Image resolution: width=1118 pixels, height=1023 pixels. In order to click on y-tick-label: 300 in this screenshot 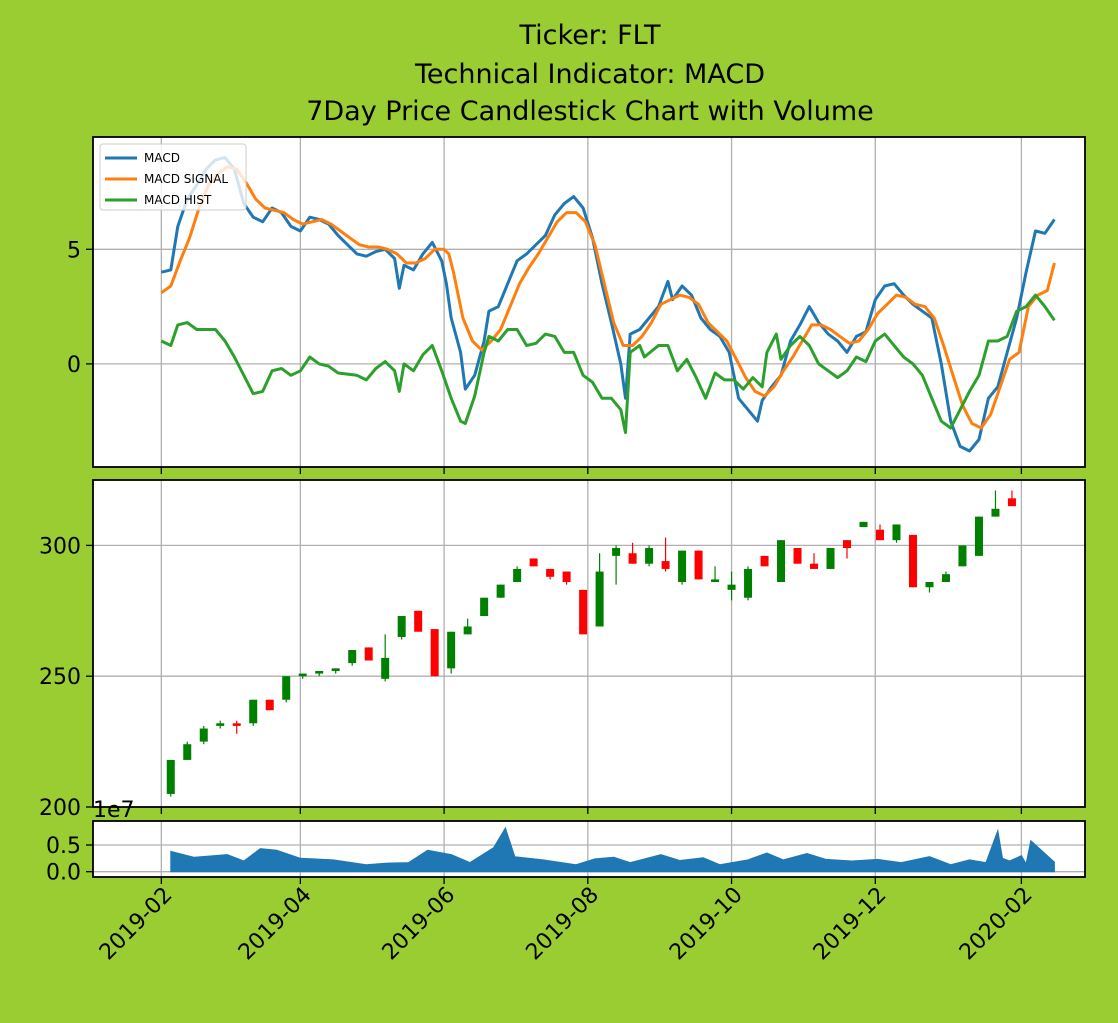, I will do `click(60, 546)`.